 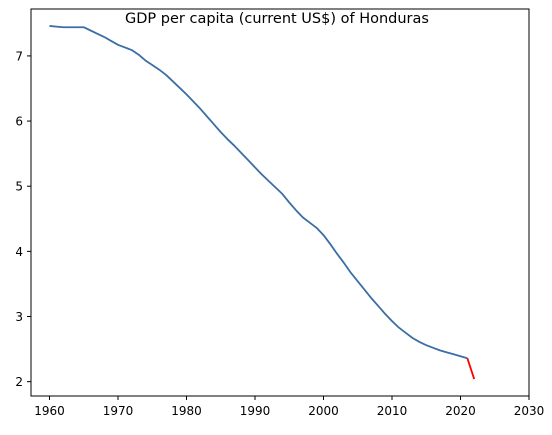 I want to click on x-tick-label: 2020, so click(x=460, y=411).